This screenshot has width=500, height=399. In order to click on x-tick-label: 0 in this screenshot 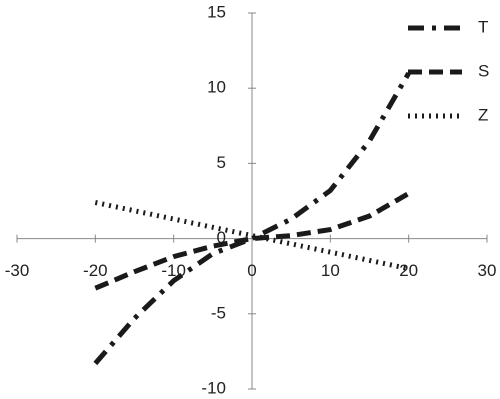, I will do `click(251, 270)`.